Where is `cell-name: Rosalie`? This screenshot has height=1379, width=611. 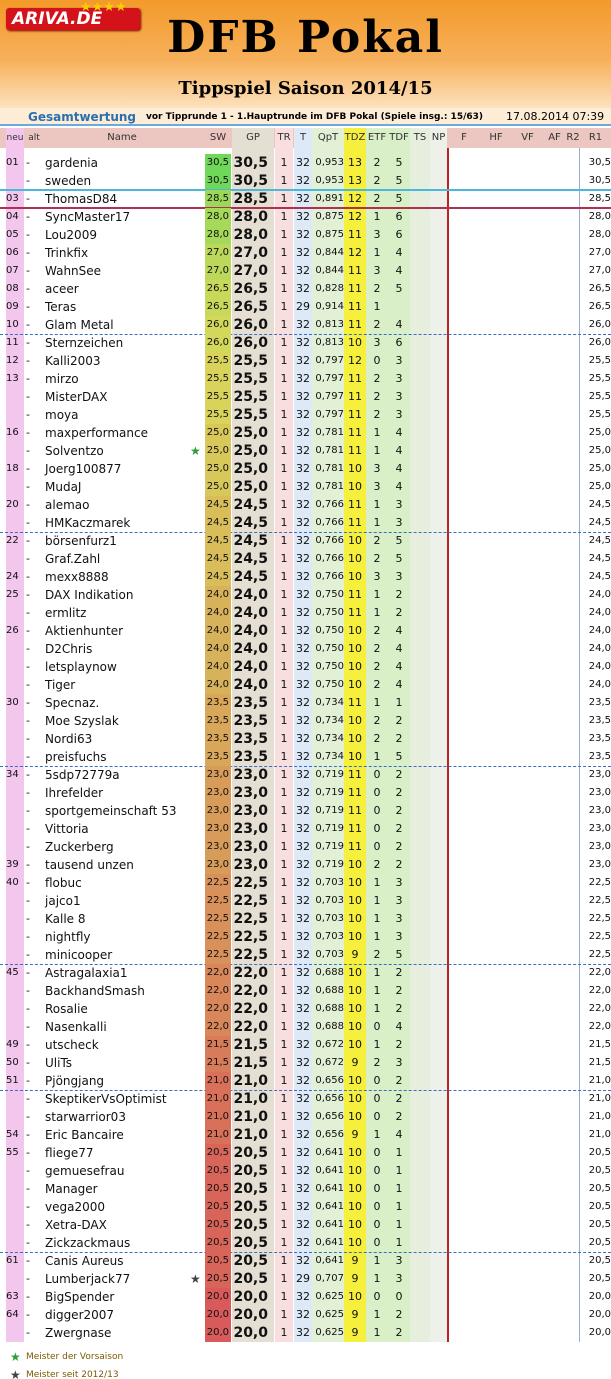 cell-name: Rosalie is located at coordinates (66, 1009).